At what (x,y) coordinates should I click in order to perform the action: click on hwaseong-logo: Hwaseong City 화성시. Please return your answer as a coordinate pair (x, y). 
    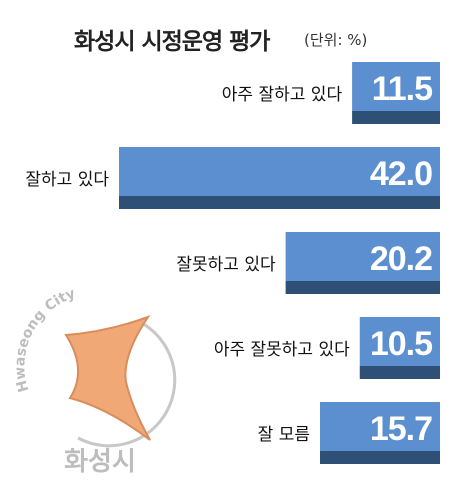
    Looking at the image, I should click on (94, 381).